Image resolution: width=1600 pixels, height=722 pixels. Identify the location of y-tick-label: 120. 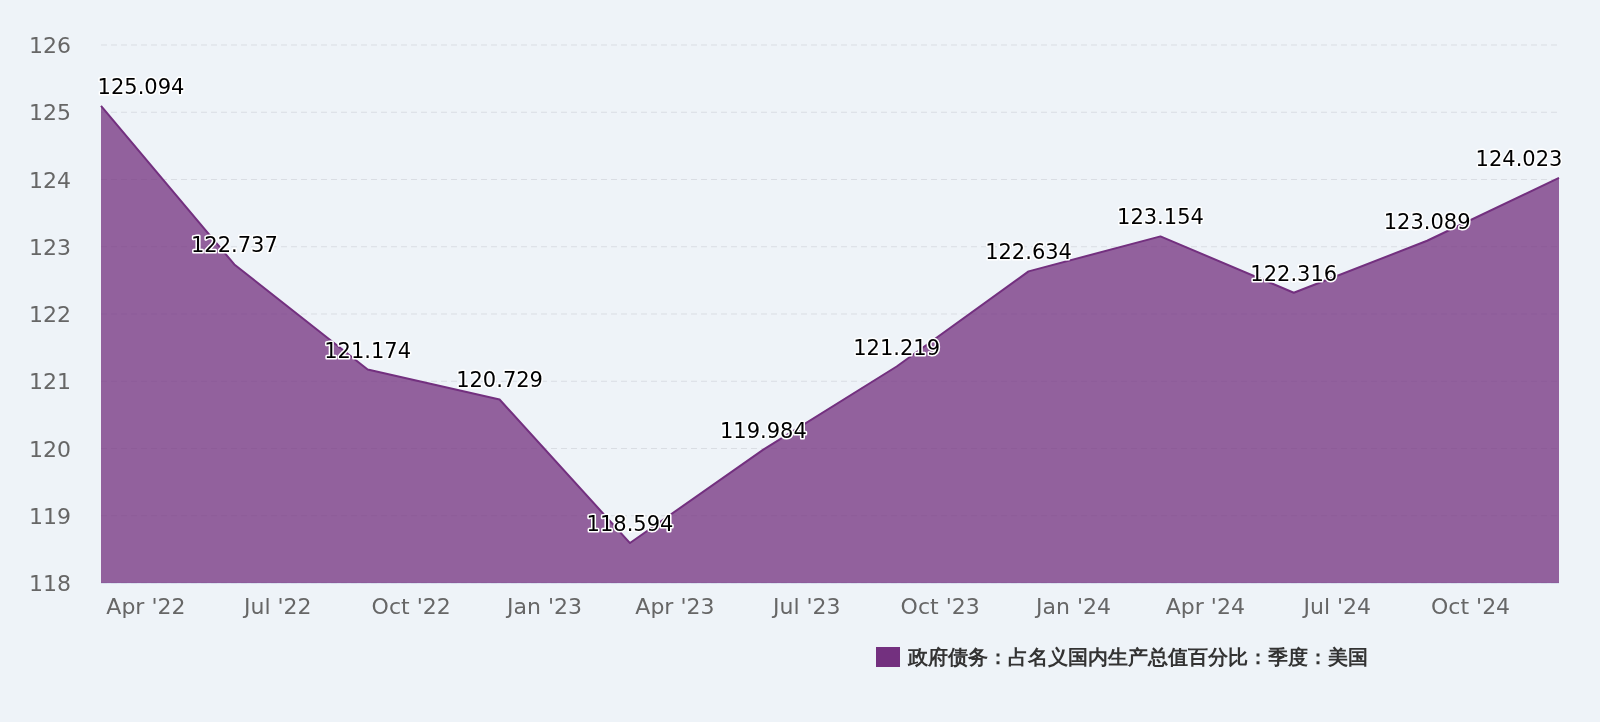
(50, 449).